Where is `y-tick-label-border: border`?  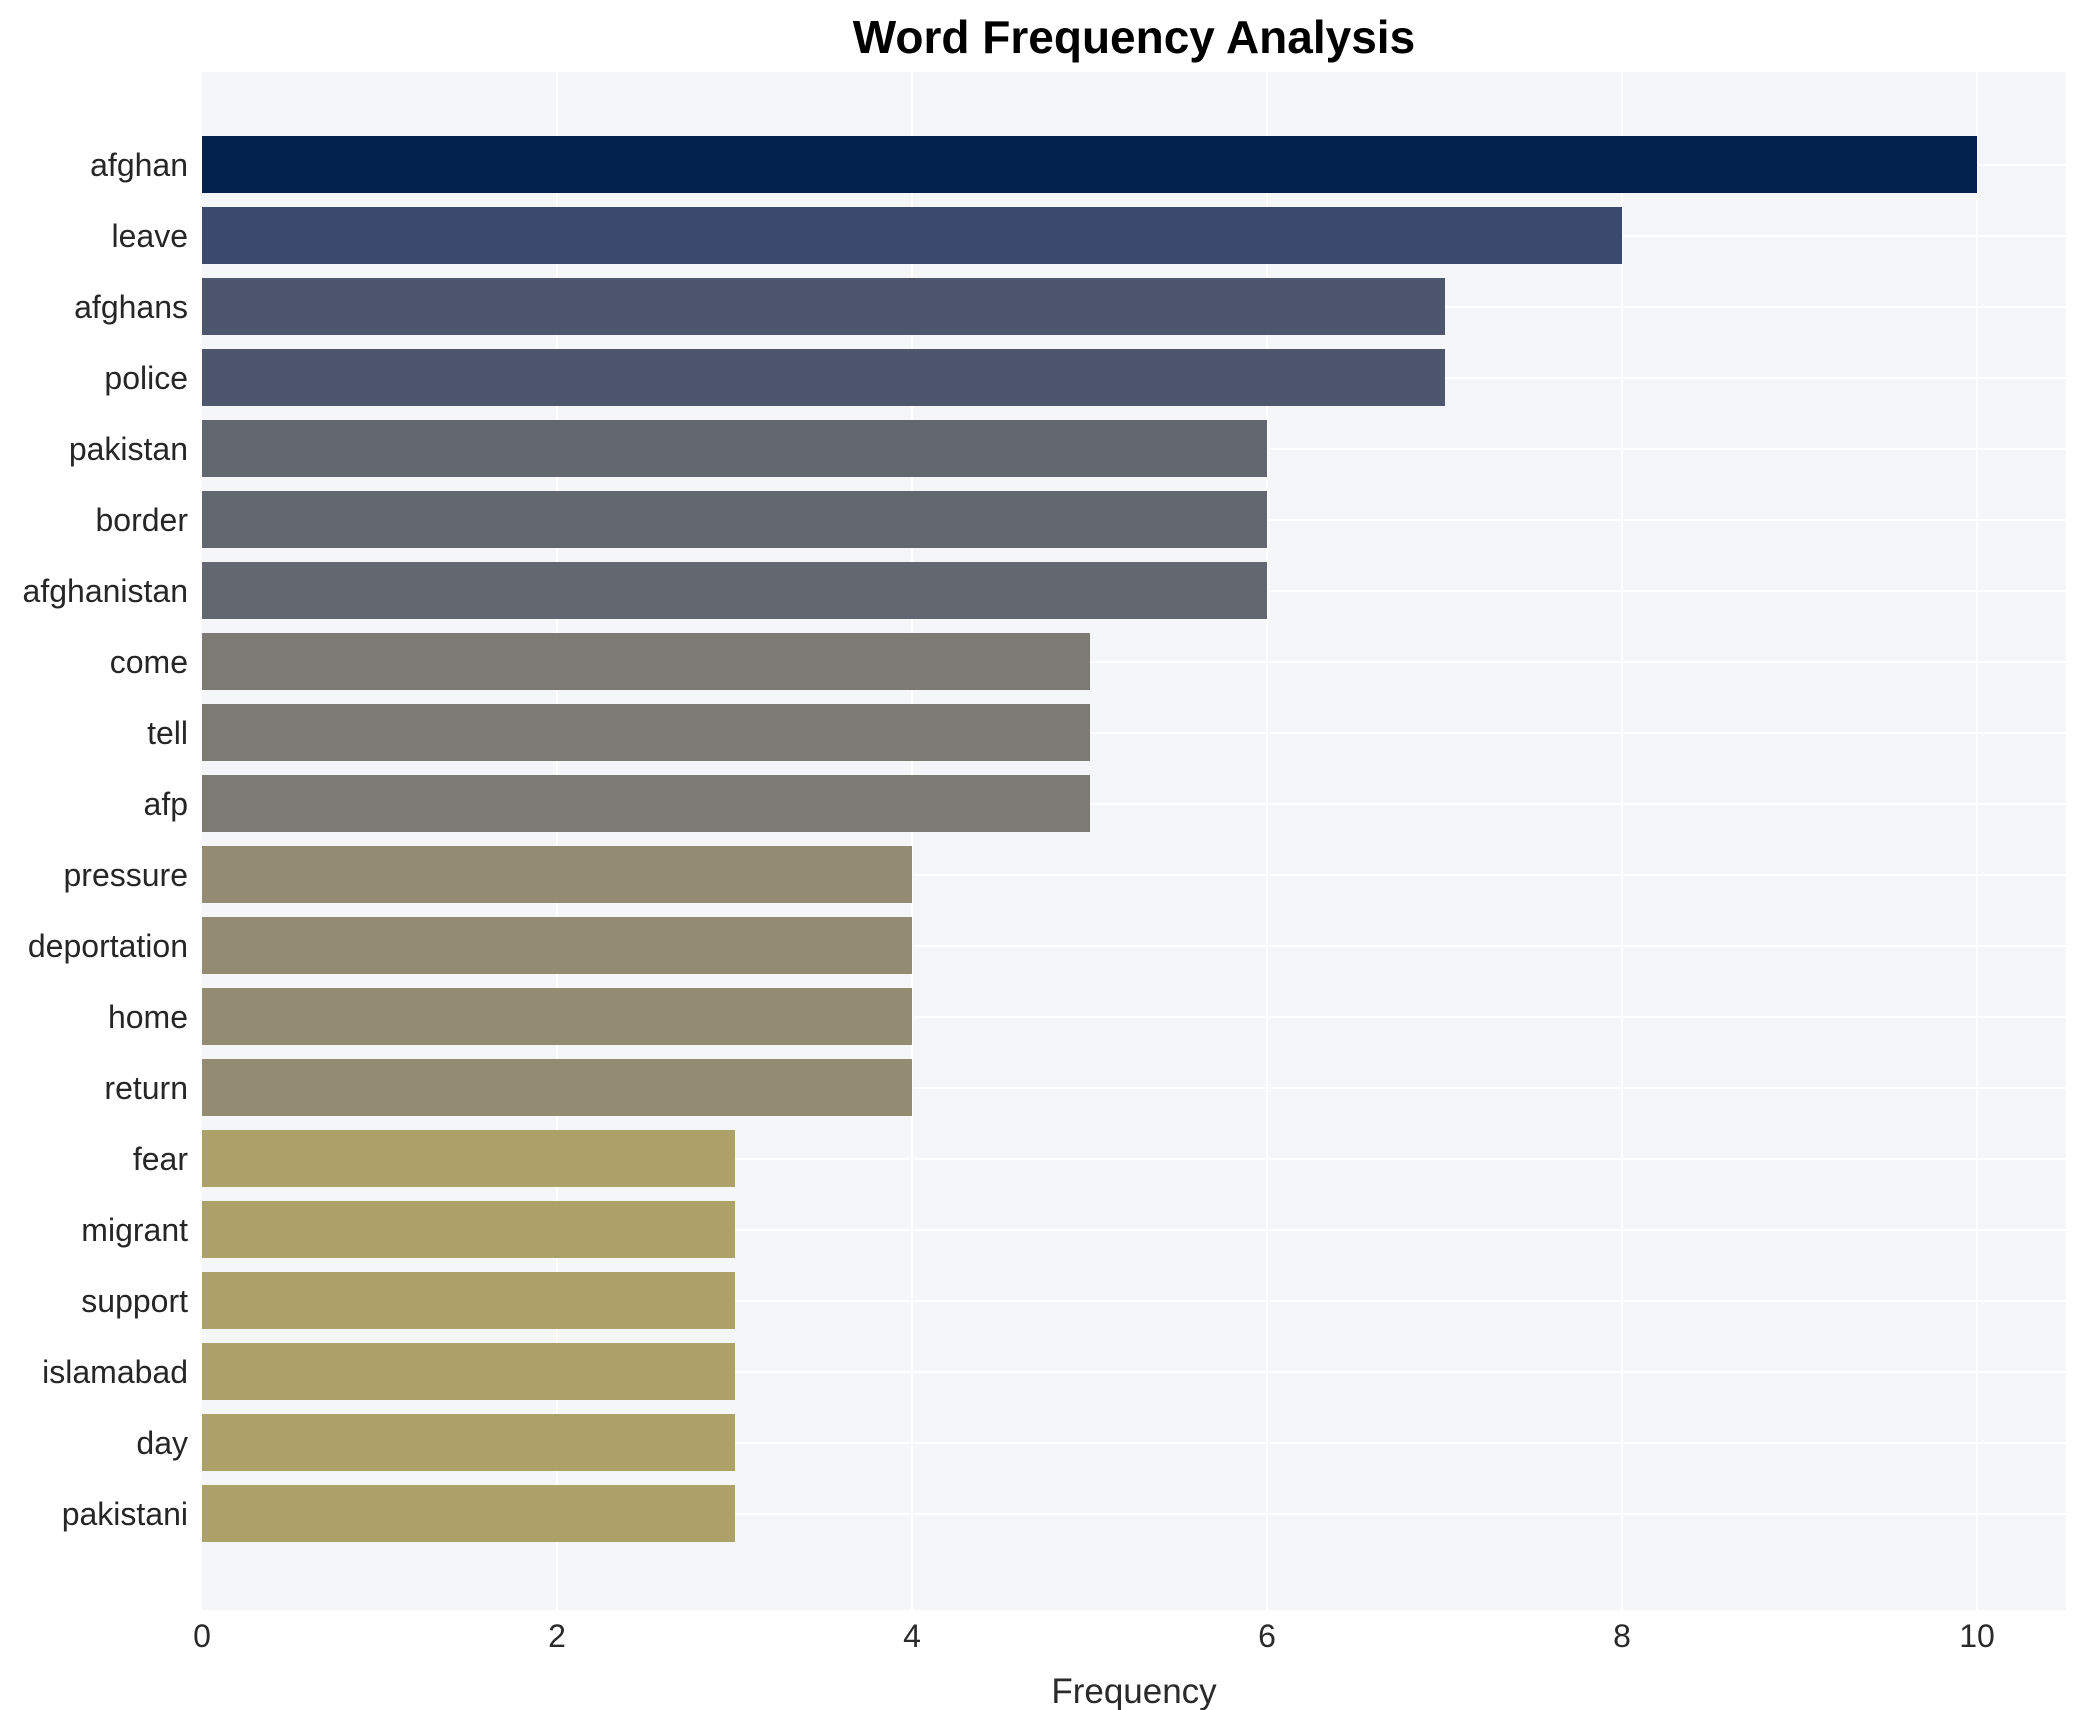
y-tick-label-border: border is located at coordinates (142, 519).